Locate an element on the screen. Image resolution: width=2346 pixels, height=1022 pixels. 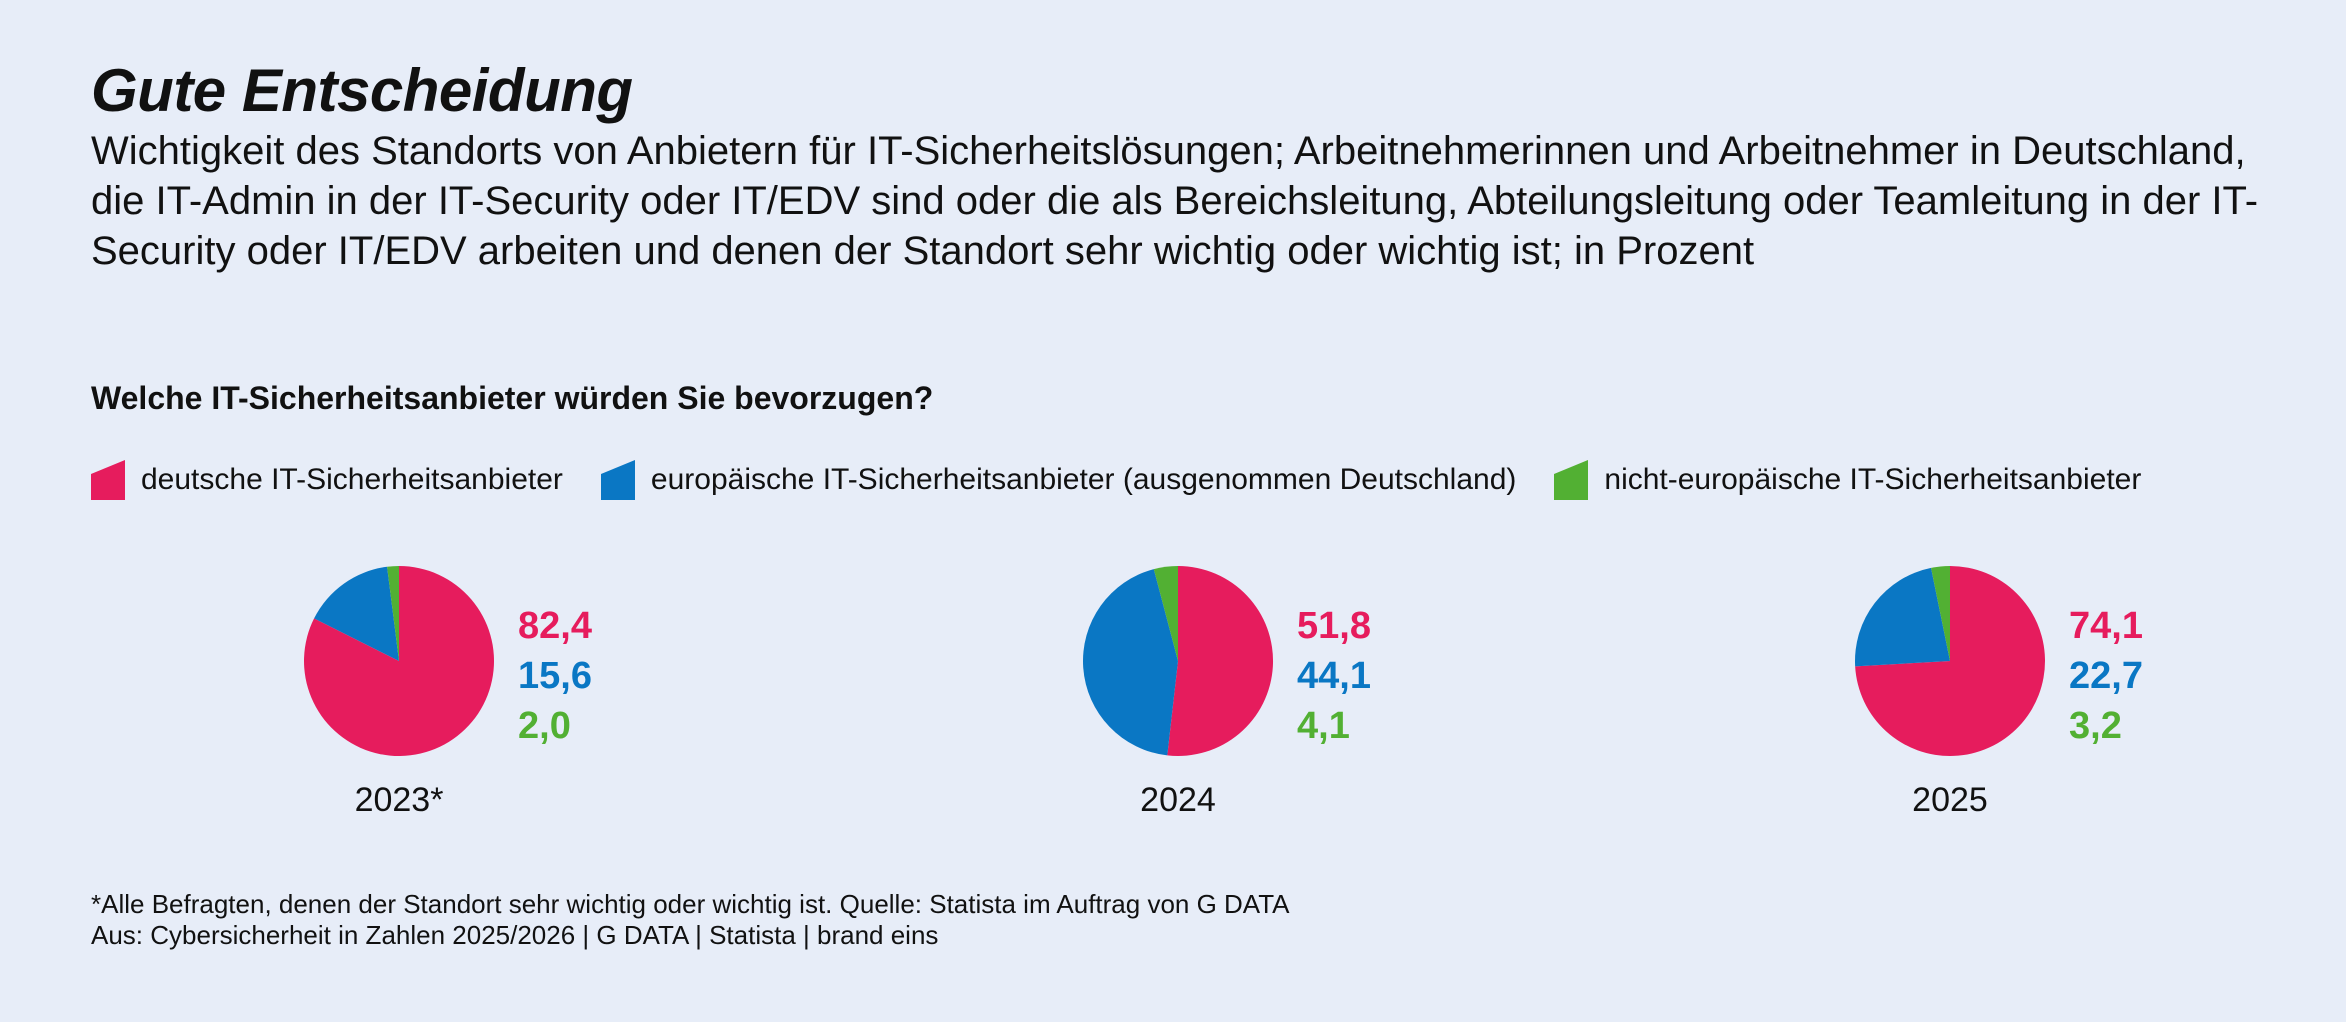
year-label: 2024 is located at coordinates (1178, 800).